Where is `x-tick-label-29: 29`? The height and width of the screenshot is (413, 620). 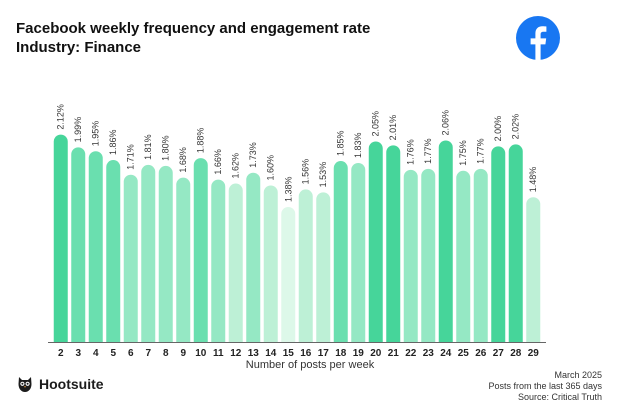
x-tick-label-29: 29 is located at coordinates (534, 353).